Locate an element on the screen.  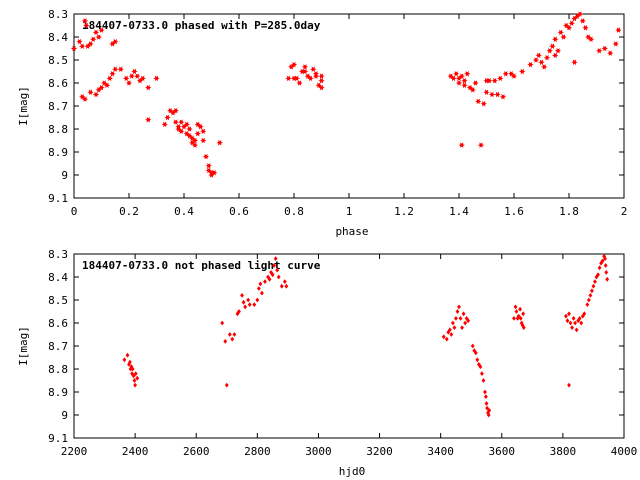
unphased-ytick-label: 8.5 is located at coordinates (58, 300).